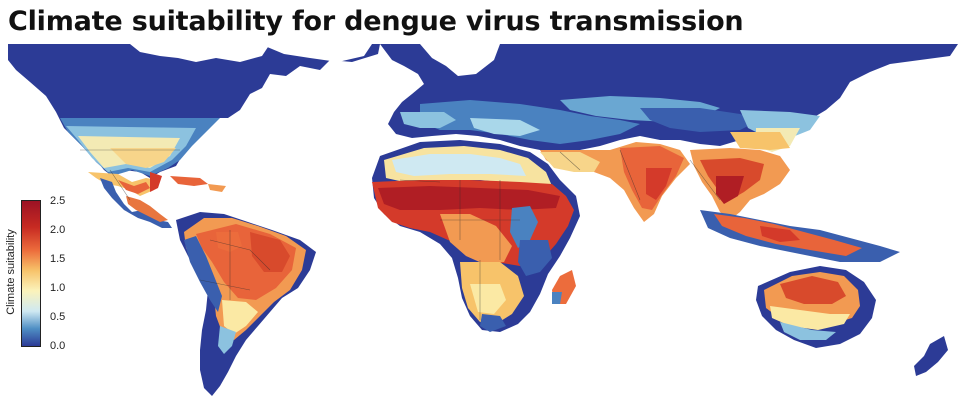 Image resolution: width=960 pixels, height=408 pixels. Describe the element at coordinates (824, 293) in the screenshot. I see `oceania-region` at that location.